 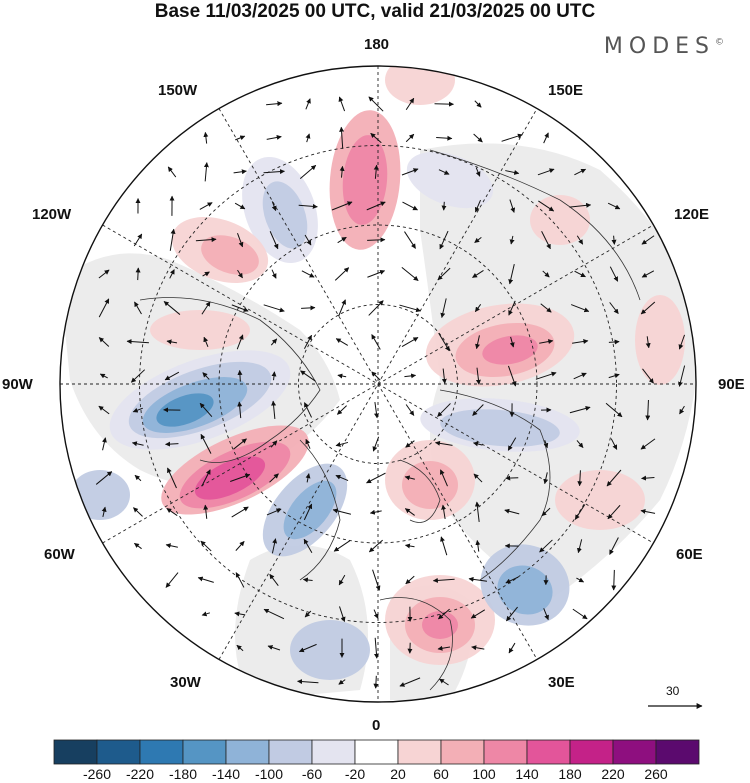 I want to click on colorbar-tick-label: 260, so click(x=656, y=774).